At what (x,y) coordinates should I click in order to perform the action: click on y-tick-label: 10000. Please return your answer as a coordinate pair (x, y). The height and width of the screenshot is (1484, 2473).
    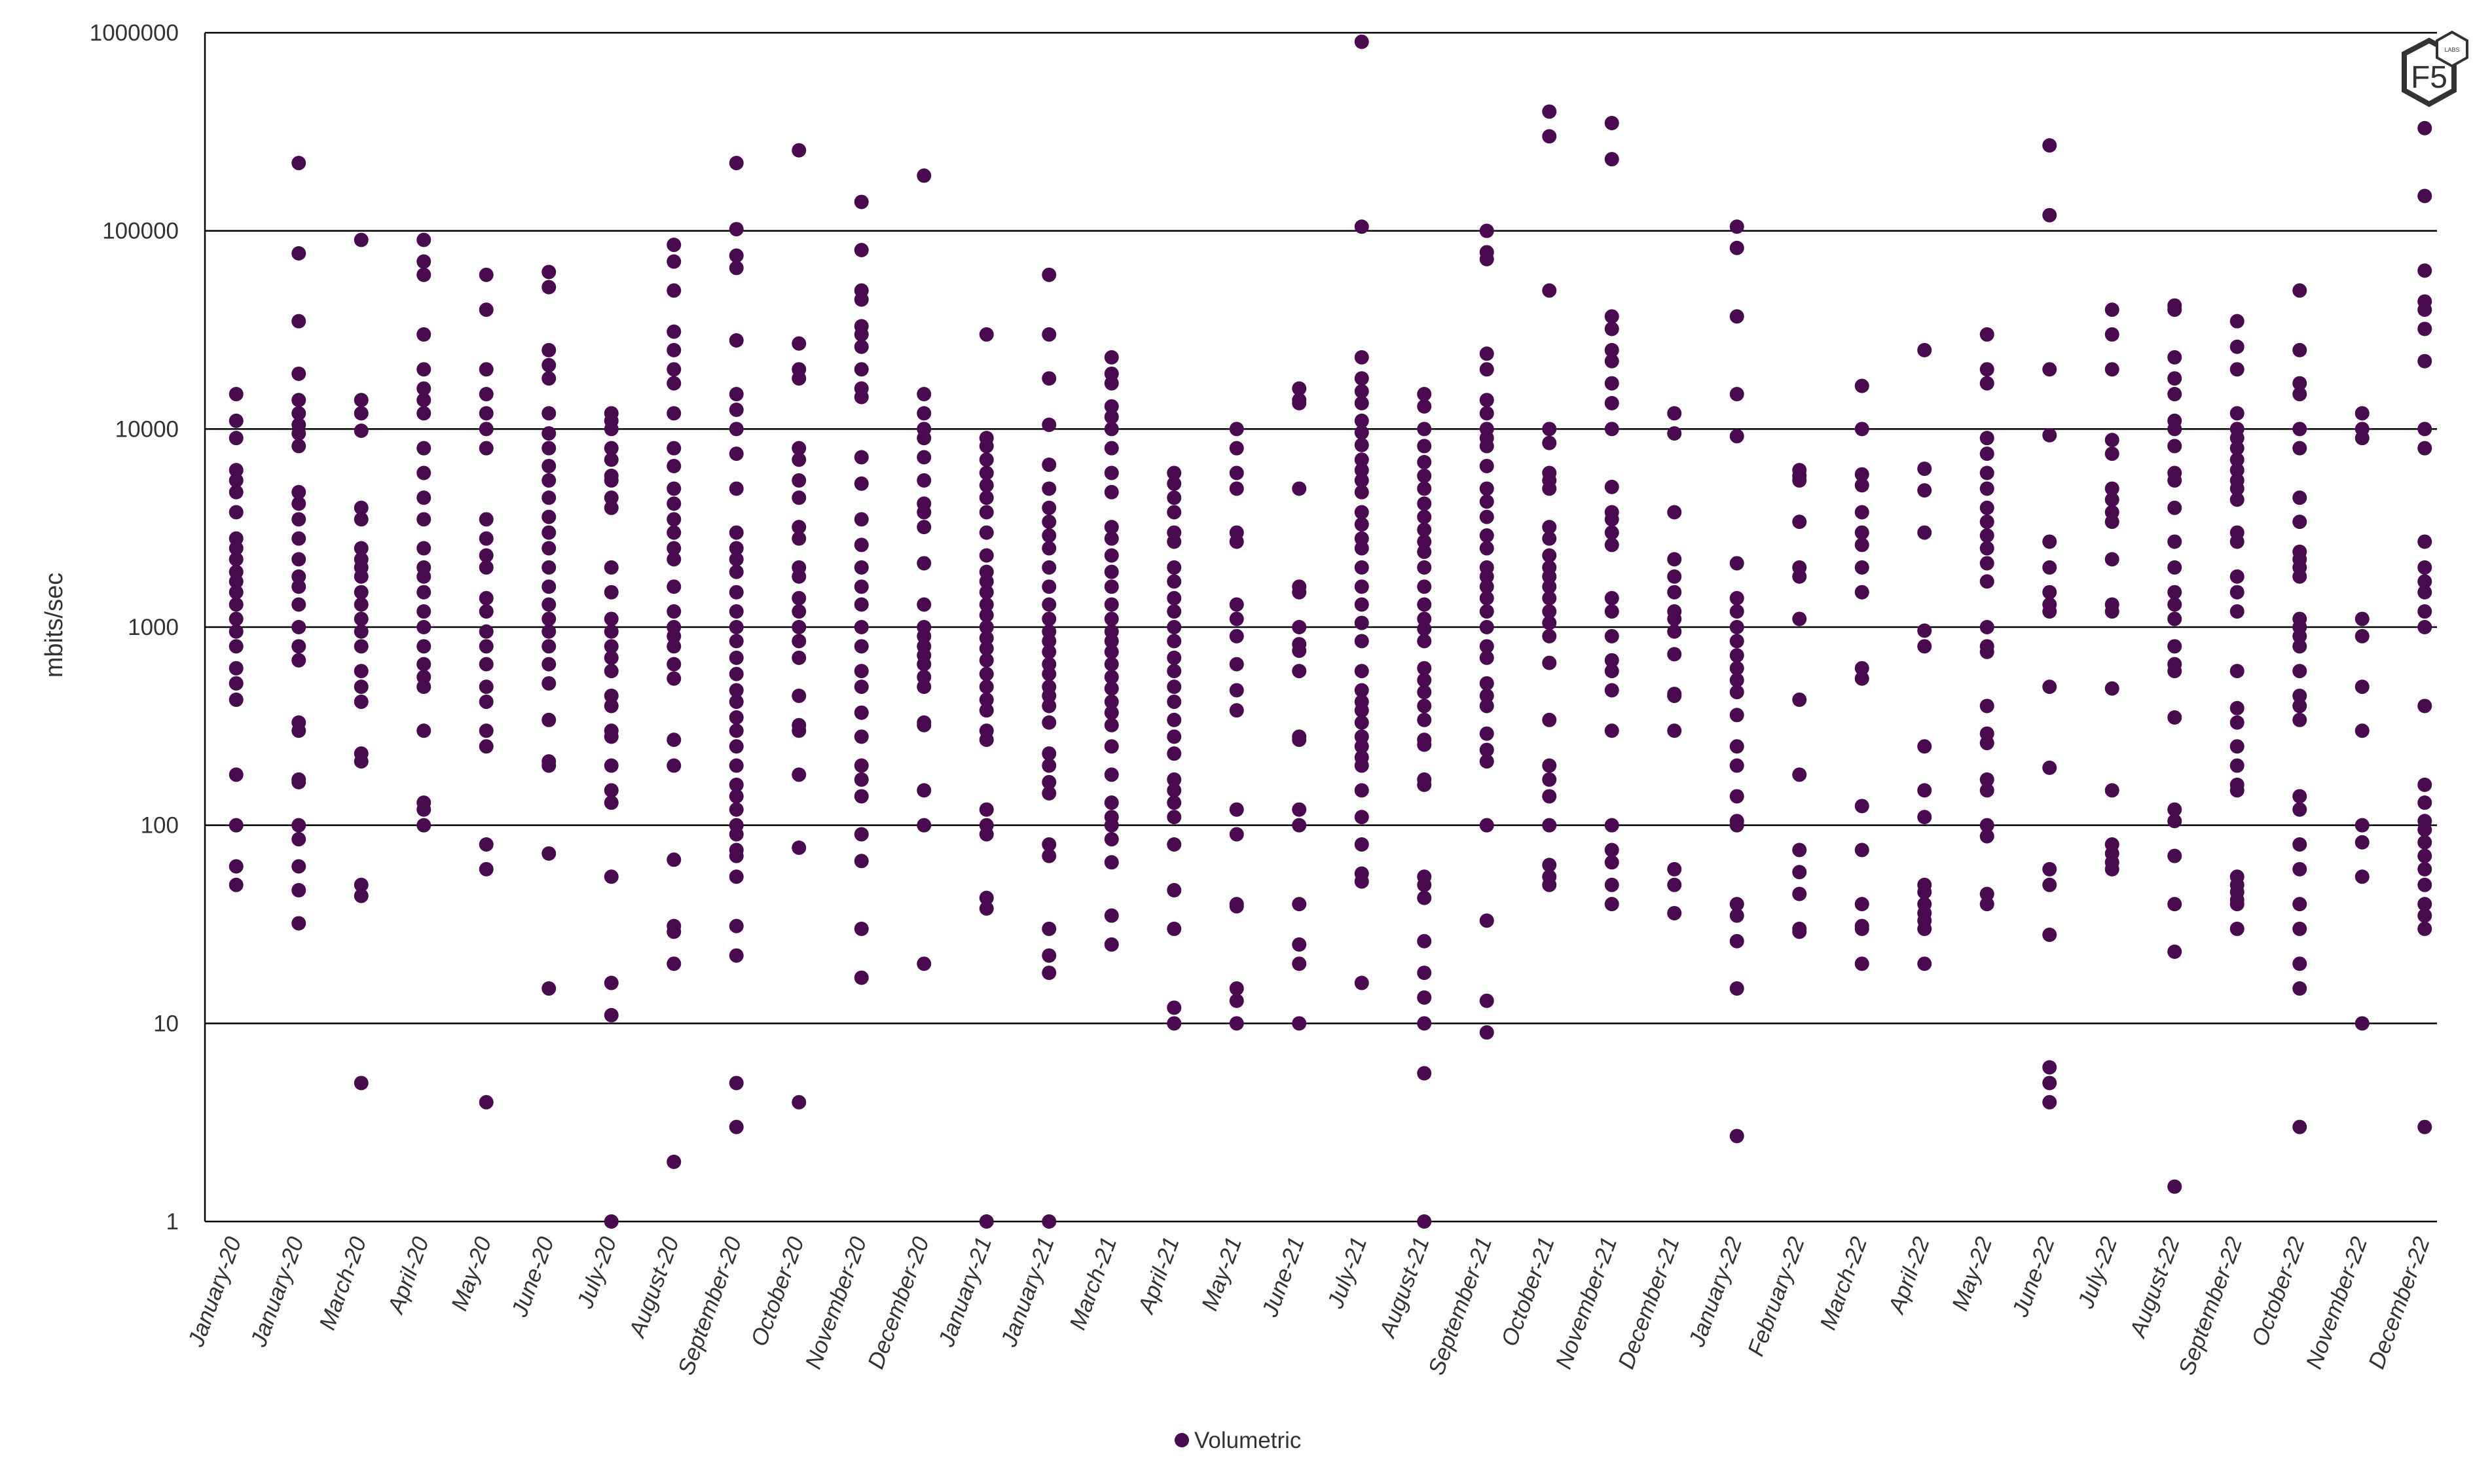
    Looking at the image, I should click on (147, 429).